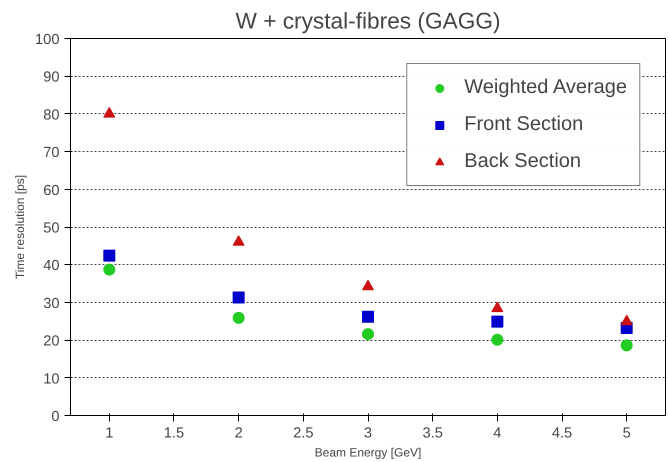 The width and height of the screenshot is (669, 462). I want to click on y-tick-label: 0, so click(55, 417).